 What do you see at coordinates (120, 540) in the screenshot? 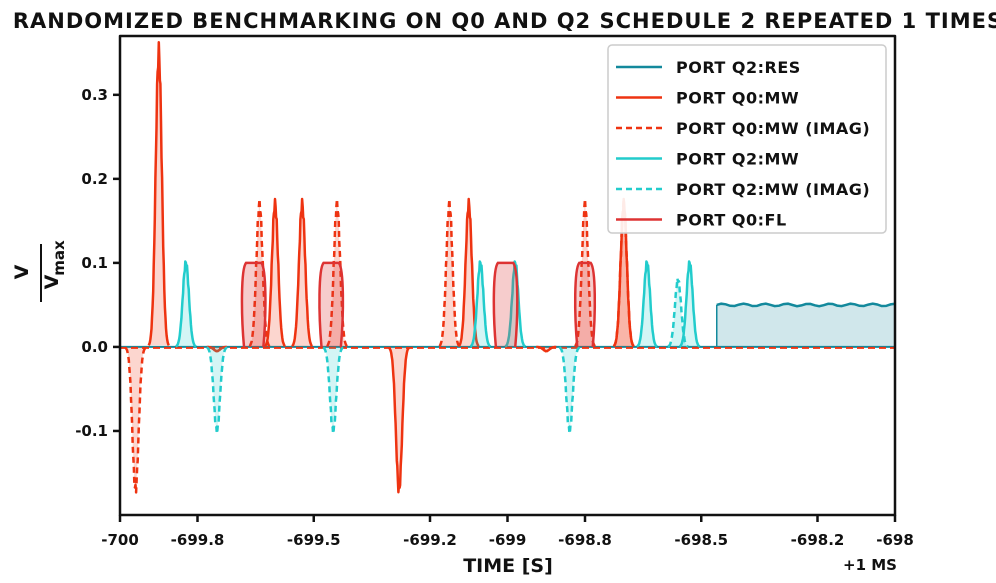
I see `x-tick-label: -700` at bounding box center [120, 540].